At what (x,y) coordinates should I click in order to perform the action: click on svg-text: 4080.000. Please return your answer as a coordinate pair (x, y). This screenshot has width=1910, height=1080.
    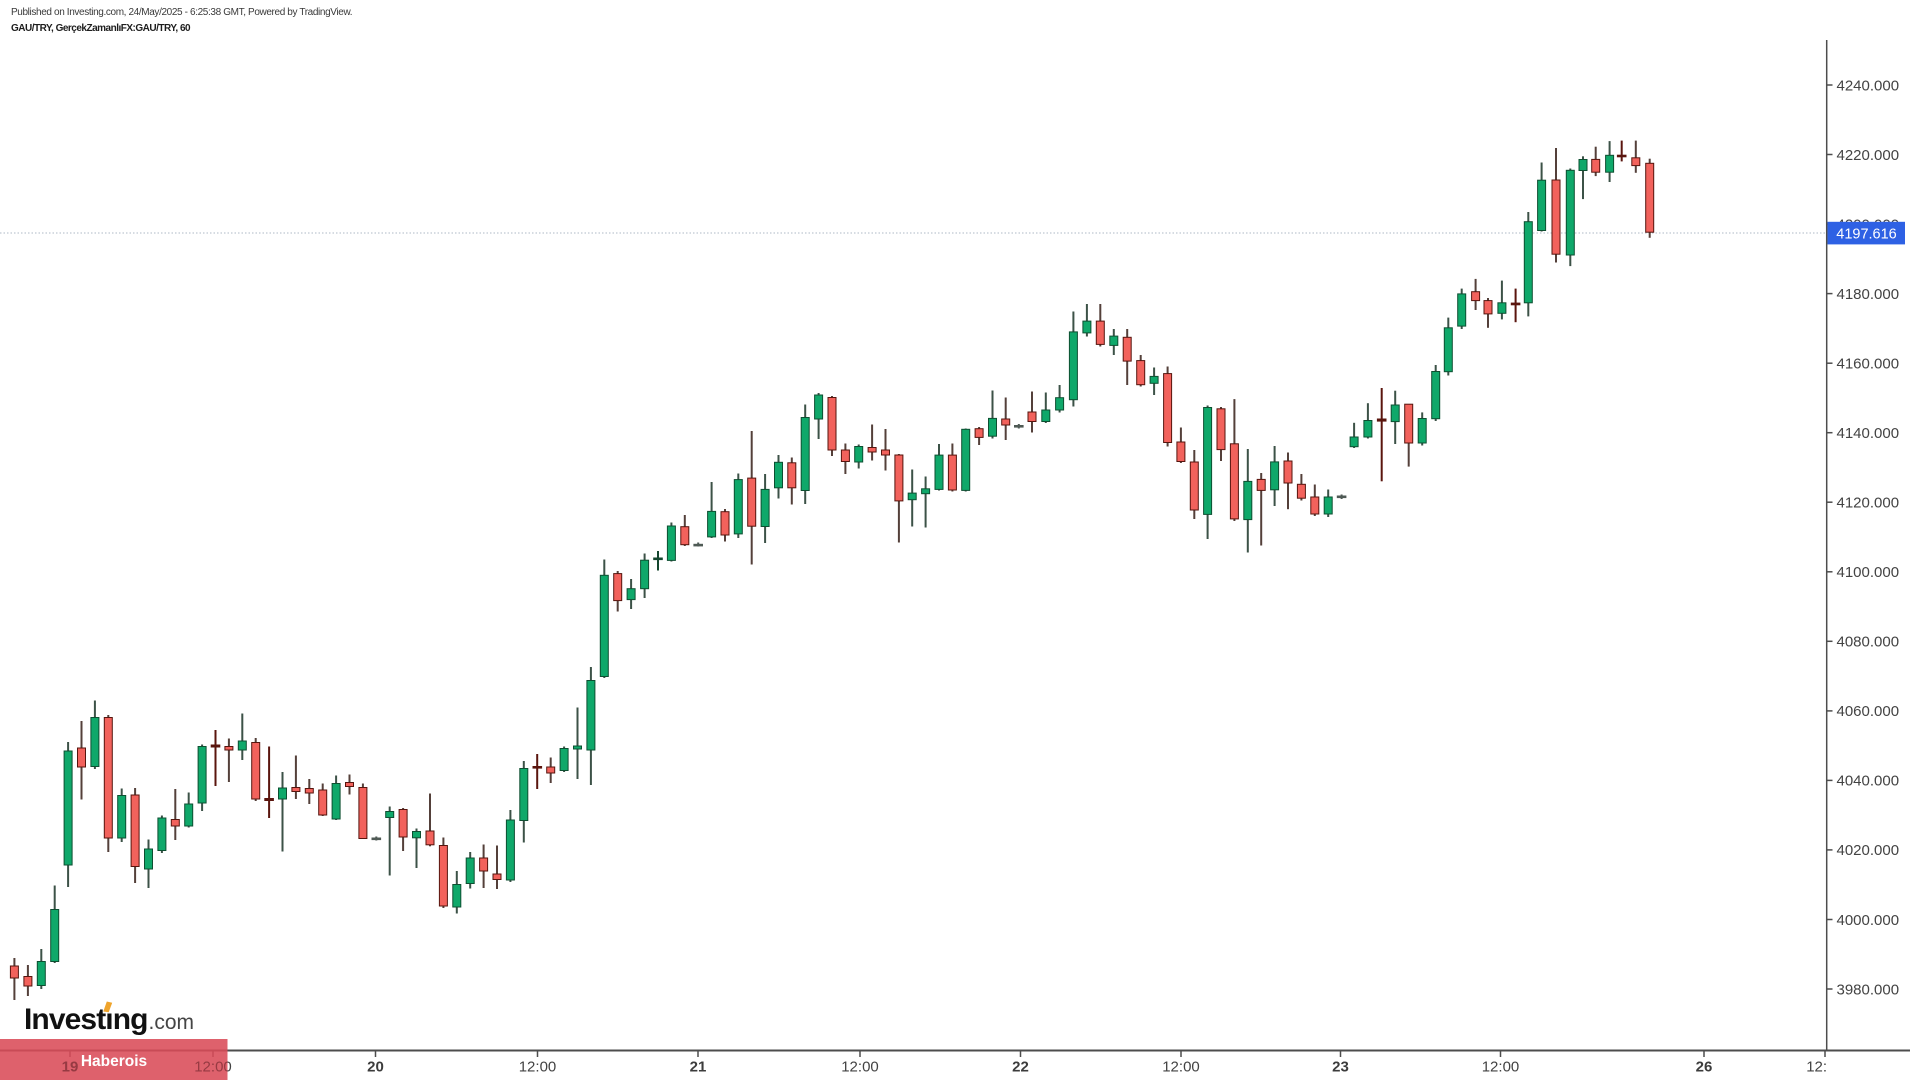
    Looking at the image, I should click on (1868, 642).